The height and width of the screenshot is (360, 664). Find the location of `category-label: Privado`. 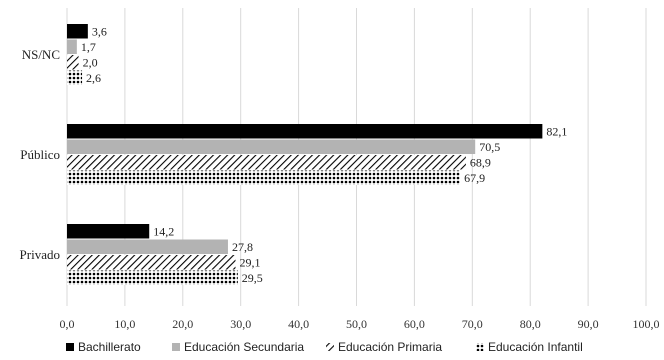

category-label: Privado is located at coordinates (40, 254).